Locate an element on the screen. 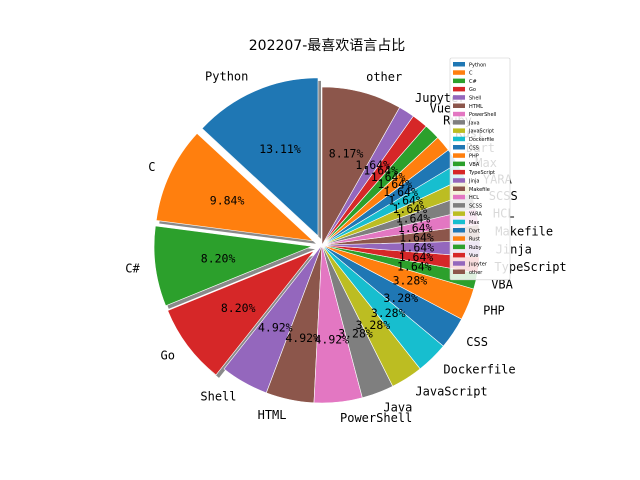 The width and height of the screenshot is (640, 480). legend-swatch-css is located at coordinates (459, 147).